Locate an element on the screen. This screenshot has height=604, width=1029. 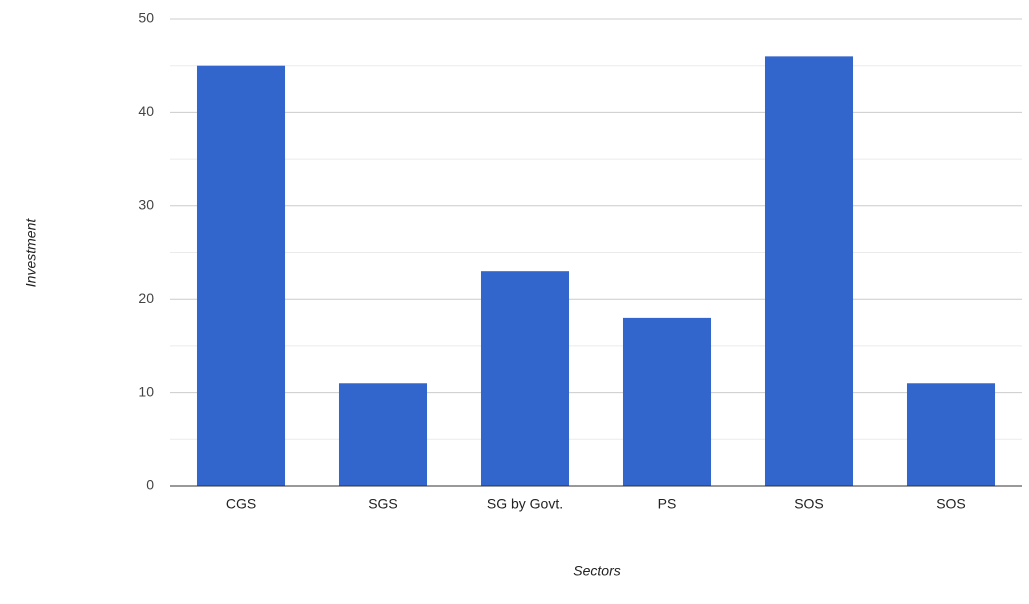
y-tick-label: 50 is located at coordinates (146, 18).